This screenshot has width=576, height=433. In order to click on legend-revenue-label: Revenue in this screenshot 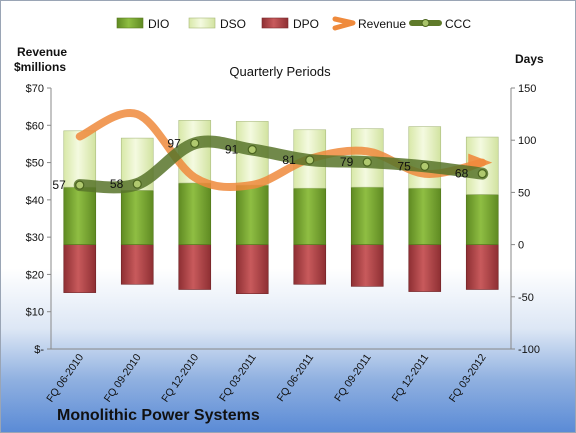, I will do `click(382, 24)`.